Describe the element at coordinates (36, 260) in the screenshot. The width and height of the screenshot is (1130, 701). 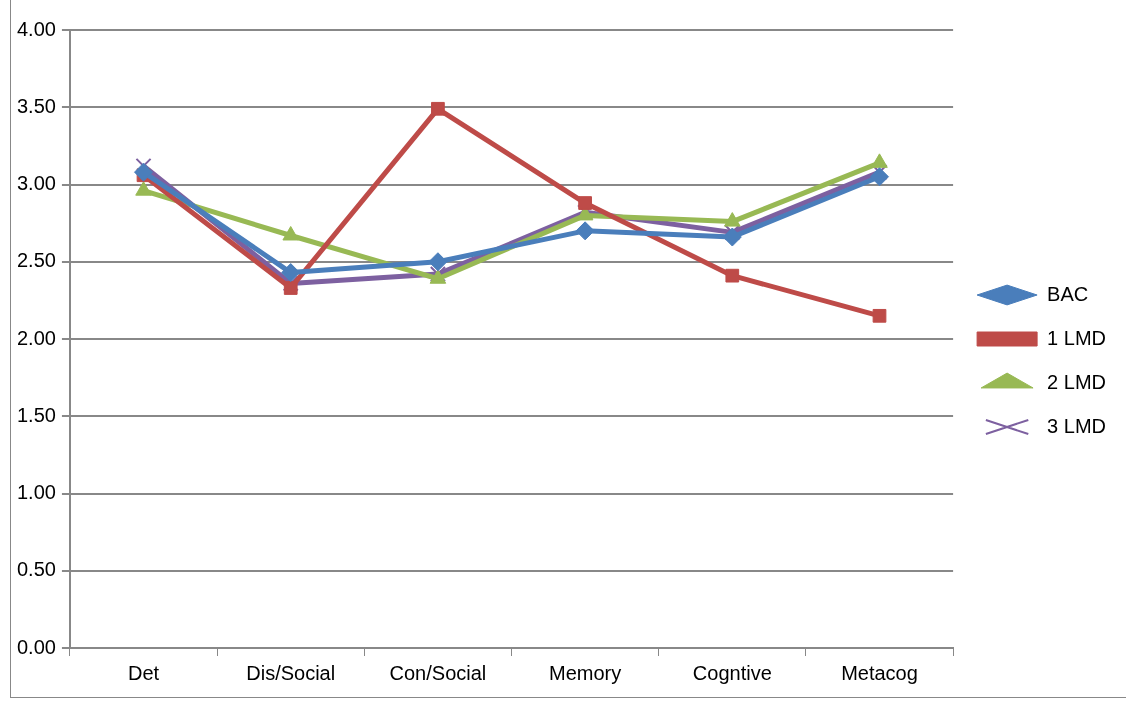
I see `y-tick-label: 2.50` at that location.